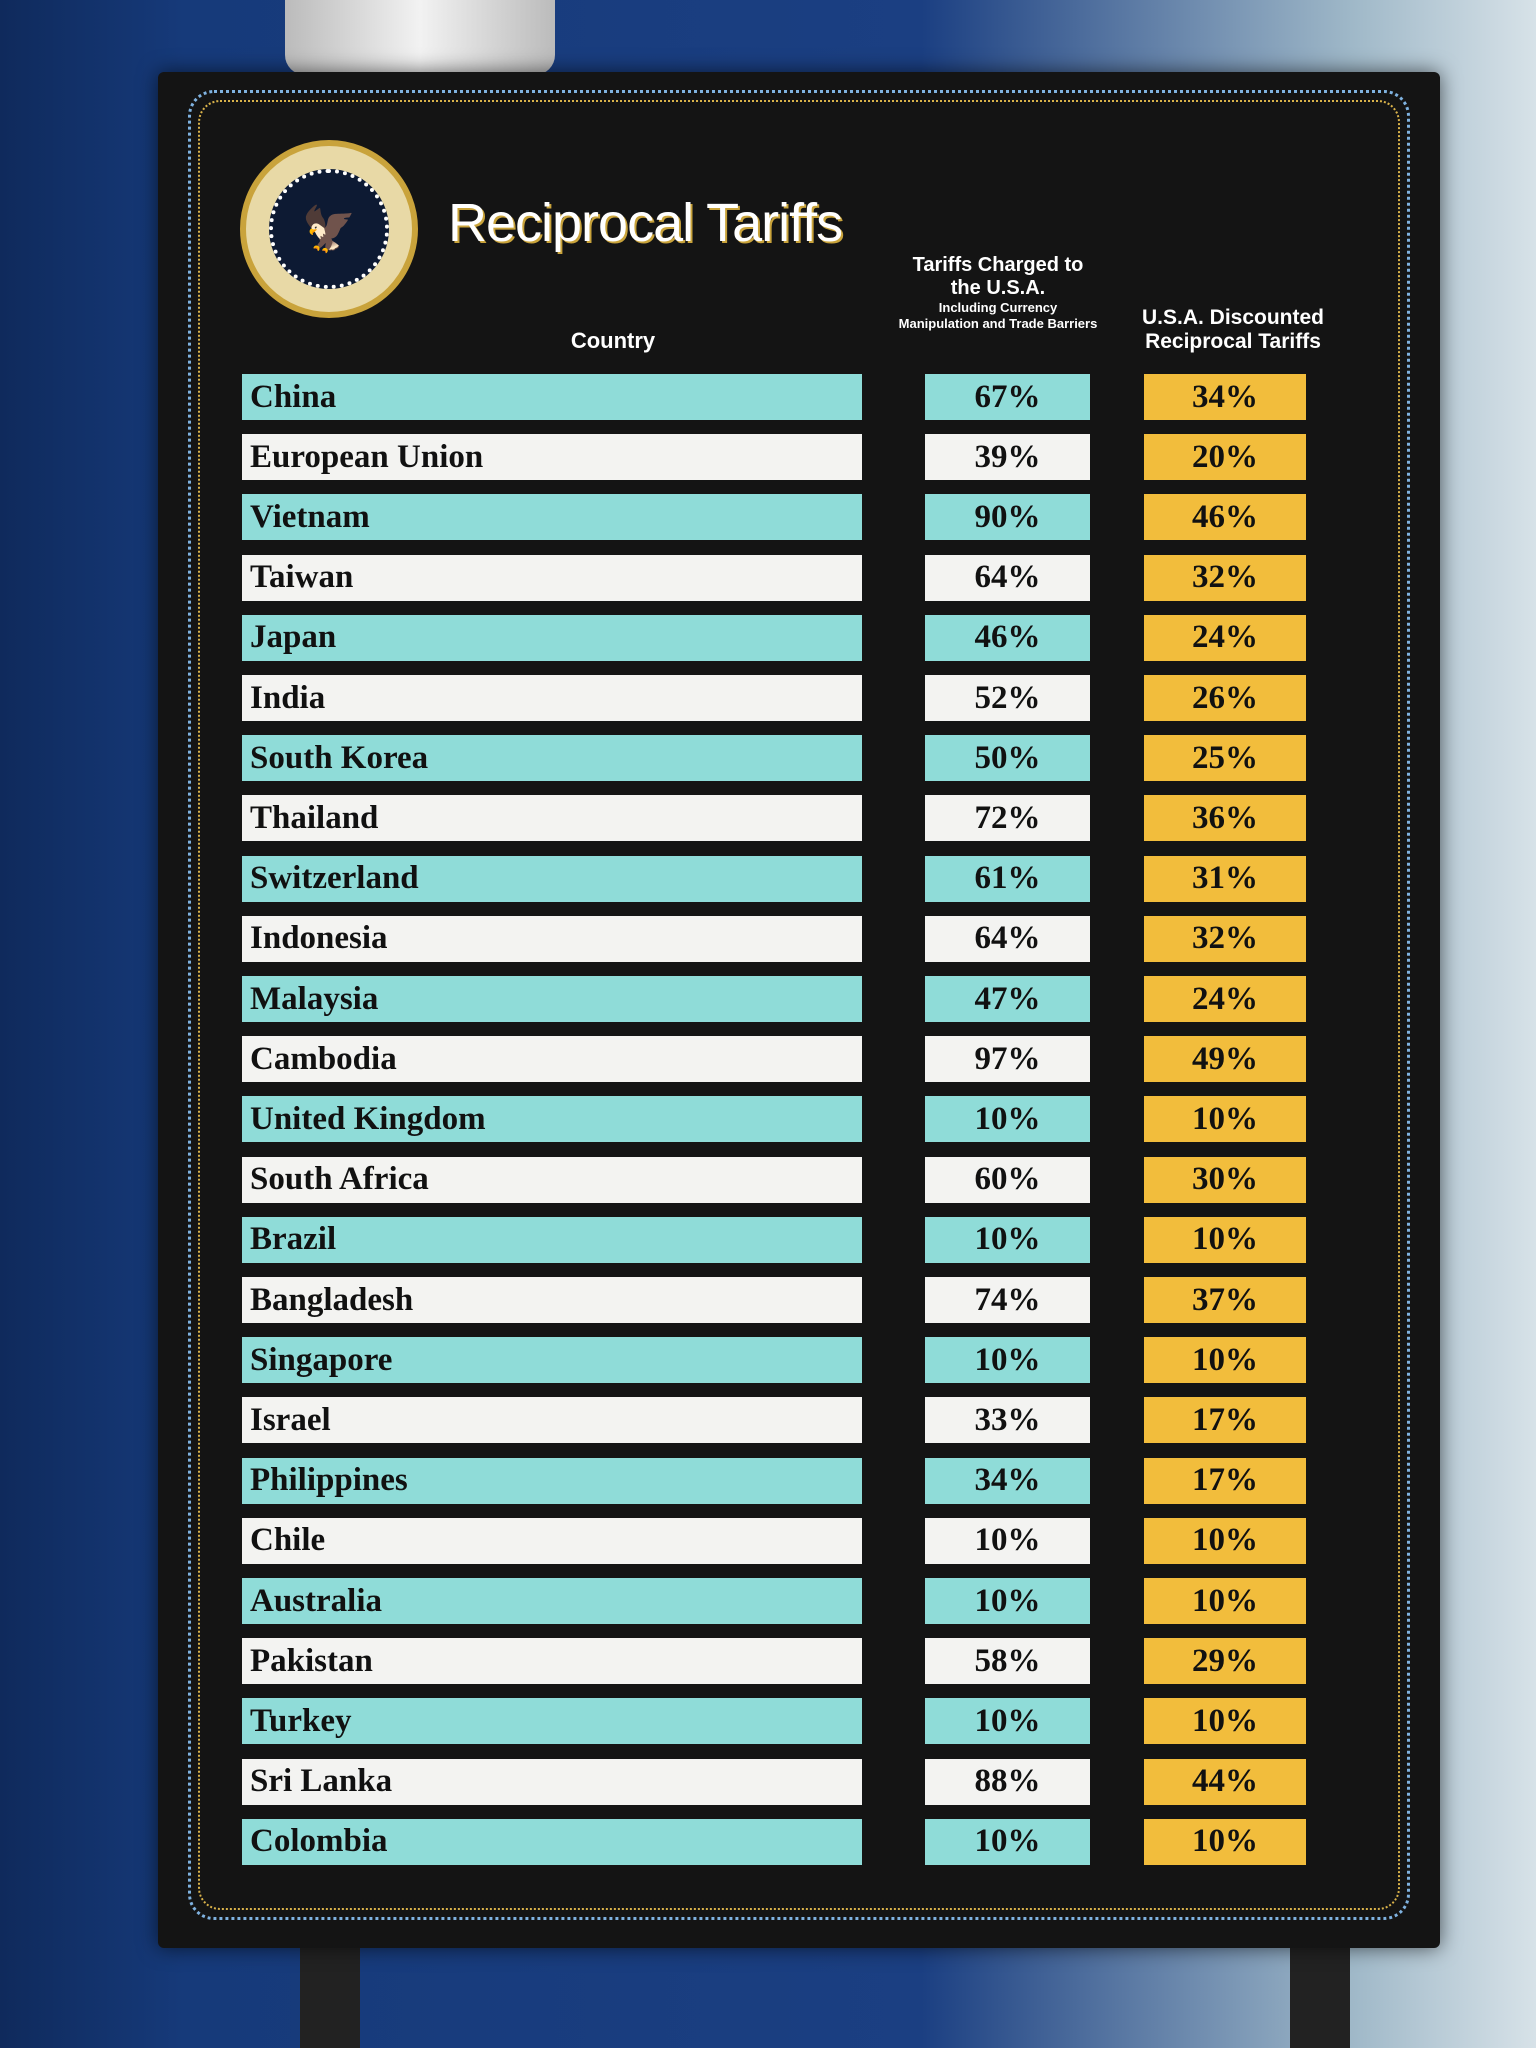 The width and height of the screenshot is (1536, 2048). What do you see at coordinates (552, 1661) in the screenshot?
I see `country-cell: Pakistan` at bounding box center [552, 1661].